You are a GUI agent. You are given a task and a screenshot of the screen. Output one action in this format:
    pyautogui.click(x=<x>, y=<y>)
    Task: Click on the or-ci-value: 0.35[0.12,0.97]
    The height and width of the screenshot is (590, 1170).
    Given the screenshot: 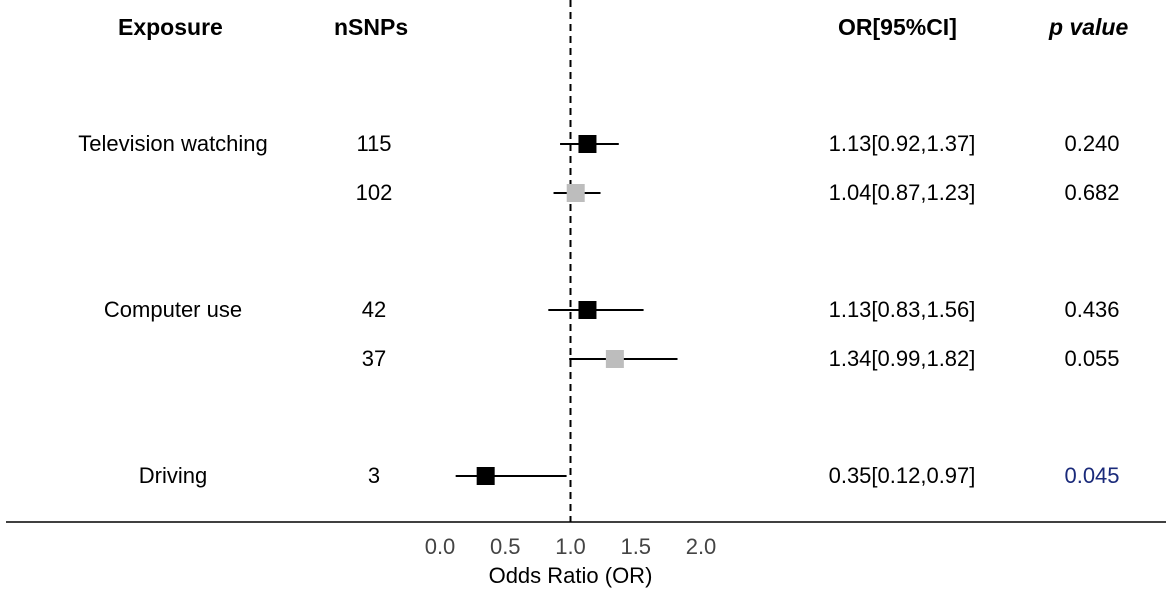 What is the action you would take?
    pyautogui.click(x=902, y=475)
    